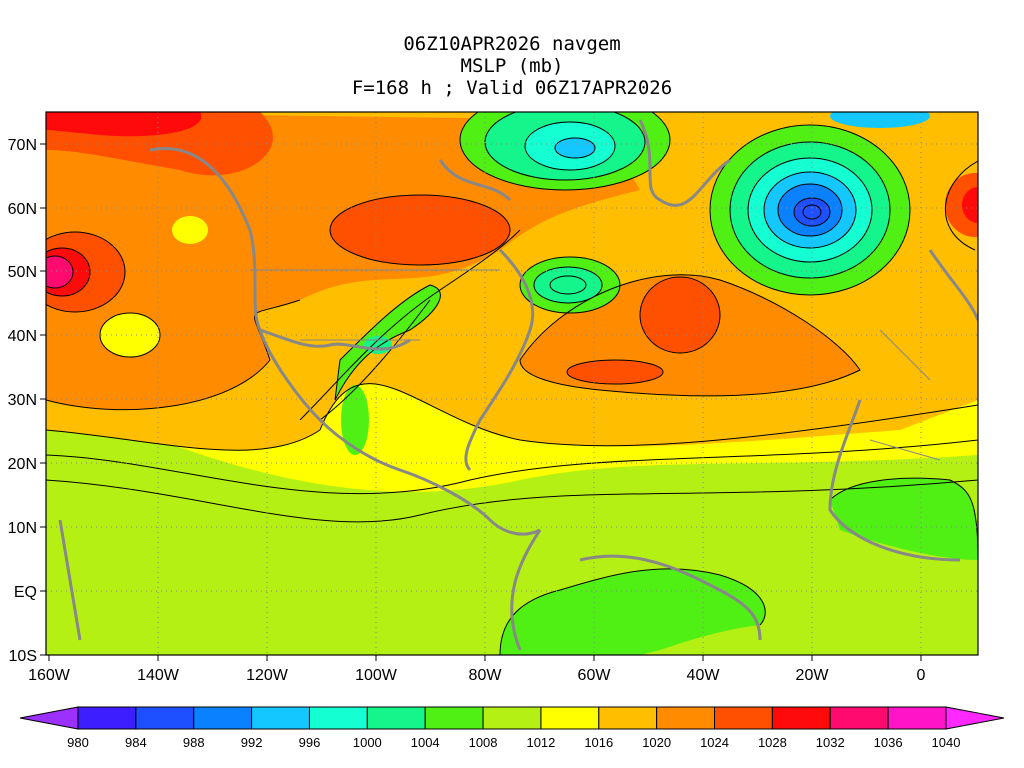 This screenshot has height=768, width=1024. Describe the element at coordinates (367, 742) in the screenshot. I see `colorbar-tick-label: 1000` at that location.